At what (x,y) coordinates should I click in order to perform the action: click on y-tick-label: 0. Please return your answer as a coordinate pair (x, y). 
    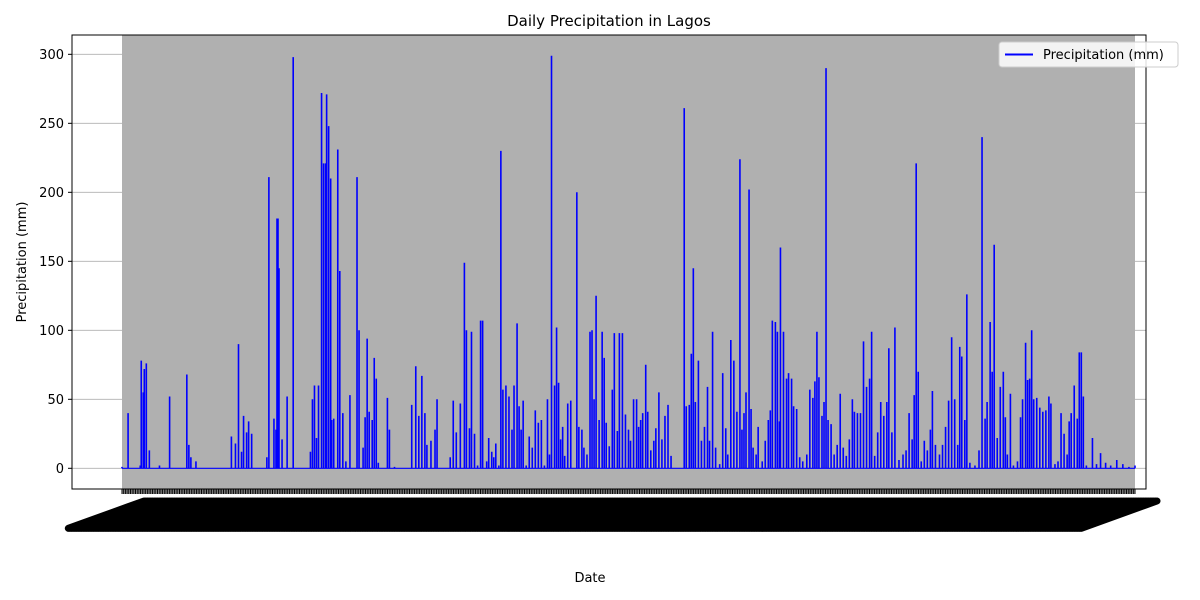
    Looking at the image, I should click on (60, 469).